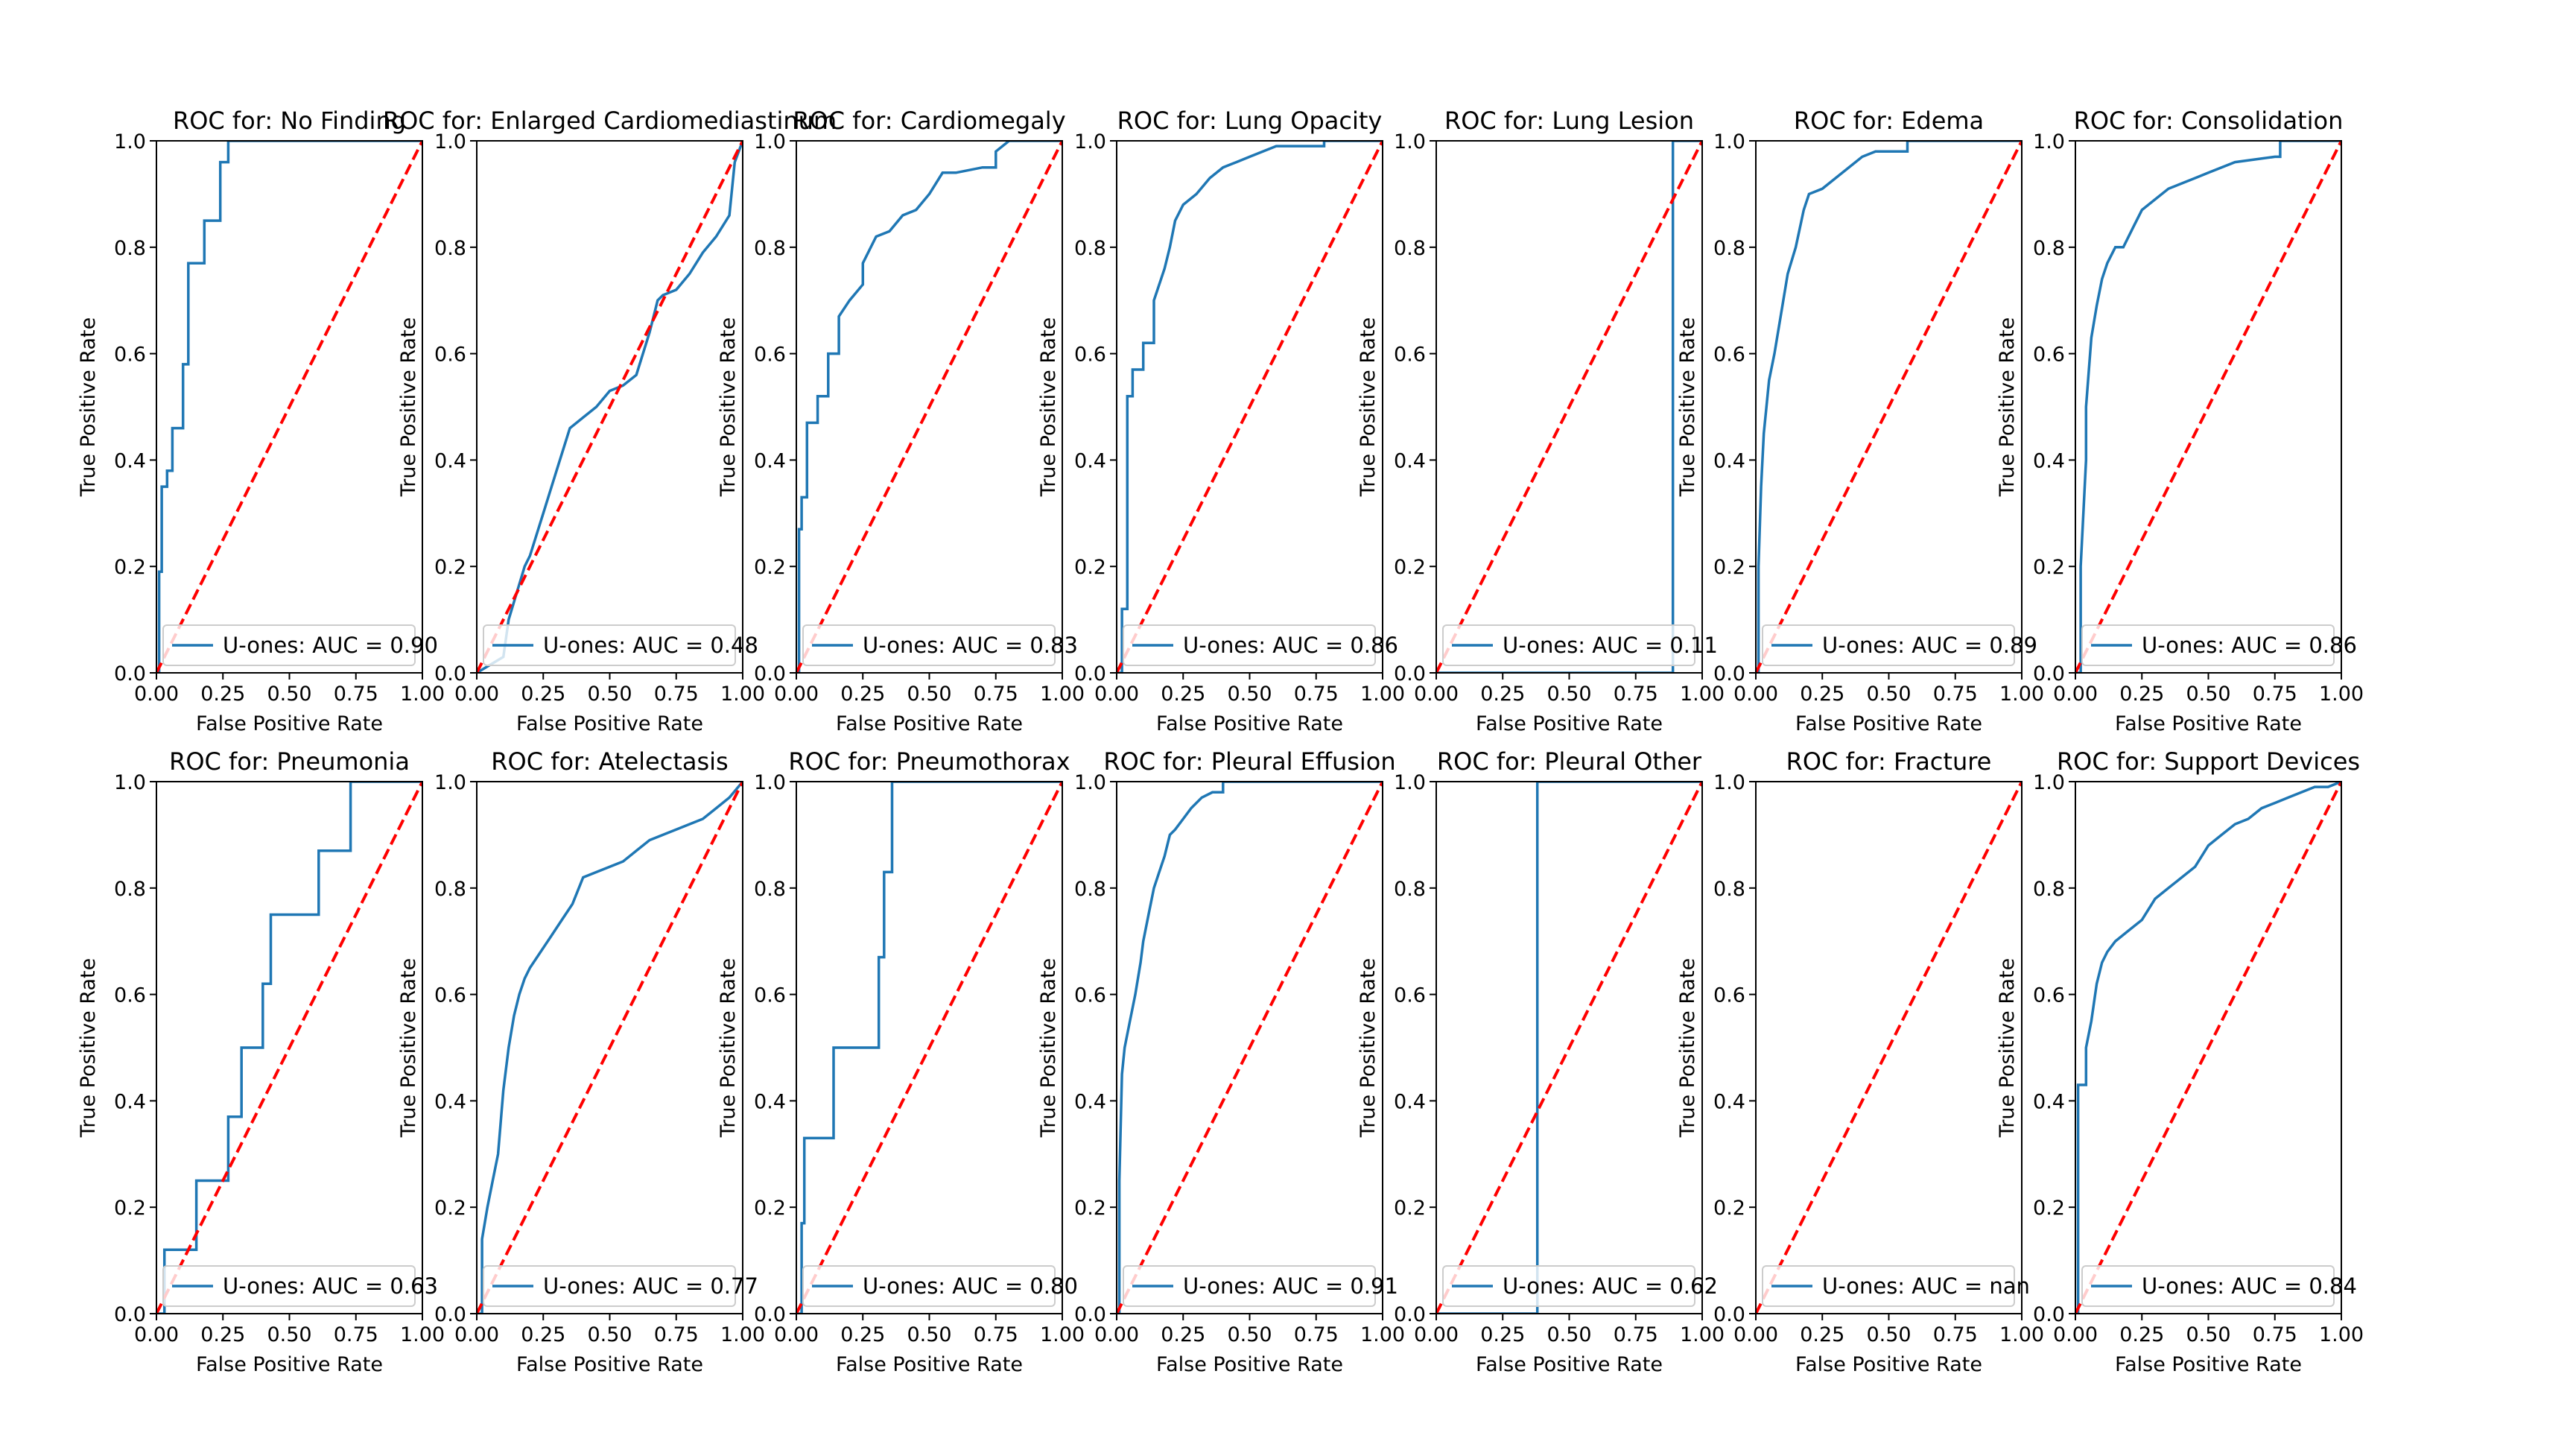 This screenshot has height=1450, width=2576. I want to click on legend-label: U-ones: AUC = 0.48, so click(650, 645).